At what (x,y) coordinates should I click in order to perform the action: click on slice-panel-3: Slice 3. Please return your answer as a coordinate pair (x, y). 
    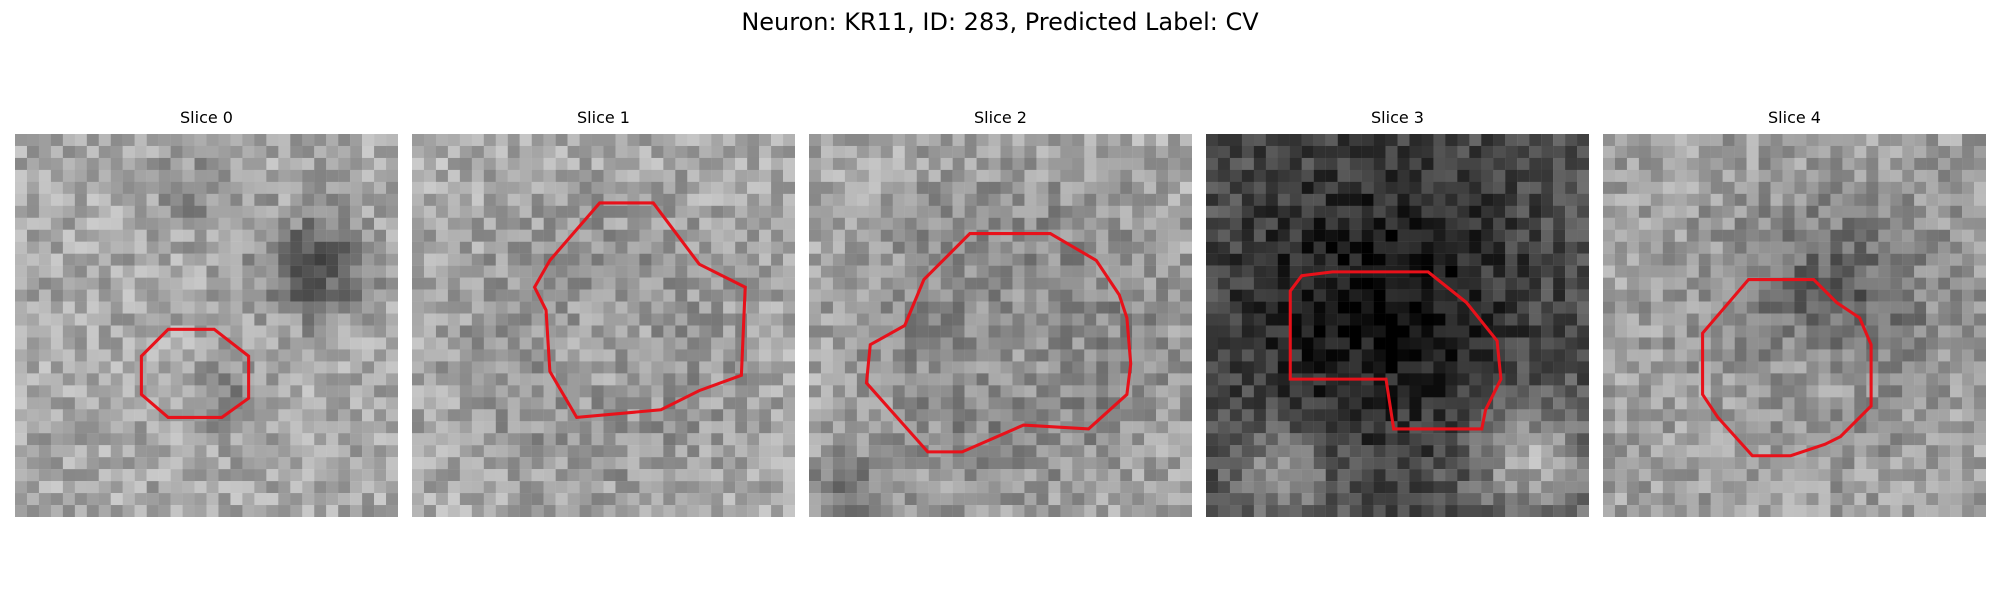
    Looking at the image, I should click on (1397, 312).